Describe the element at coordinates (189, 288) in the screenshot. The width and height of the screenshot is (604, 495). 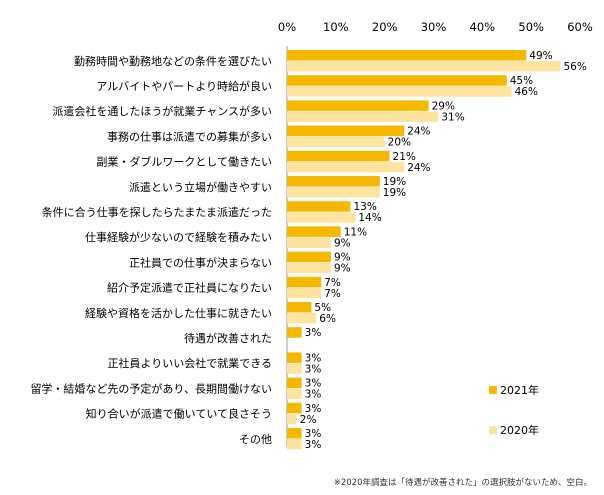
I see `category-label: 紹介予定派遣で正社員になりたい` at that location.